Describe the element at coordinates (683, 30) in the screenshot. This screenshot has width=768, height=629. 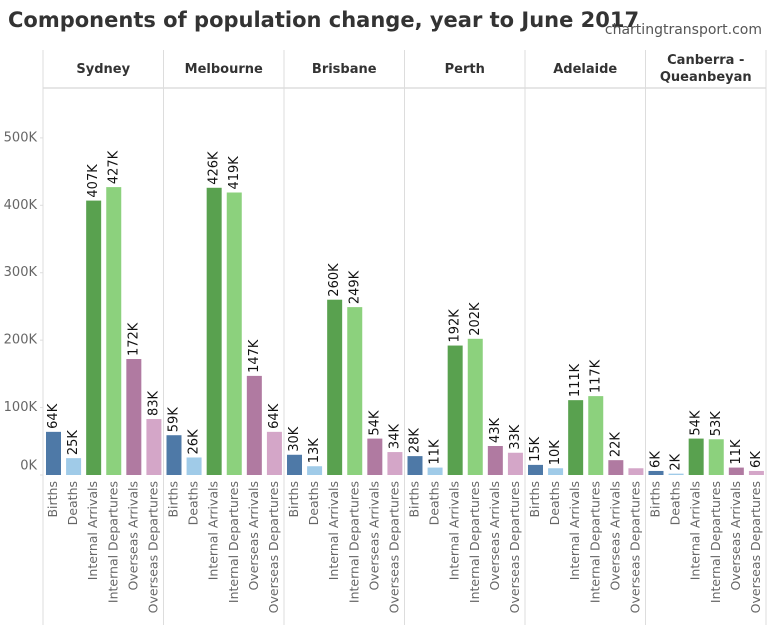
I see `credit: chartingtransport.com` at that location.